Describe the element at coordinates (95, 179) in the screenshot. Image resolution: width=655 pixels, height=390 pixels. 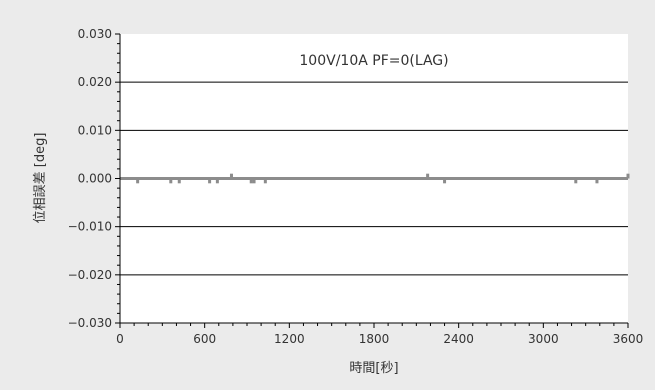
I see `y-tick-label: 0.000` at that location.